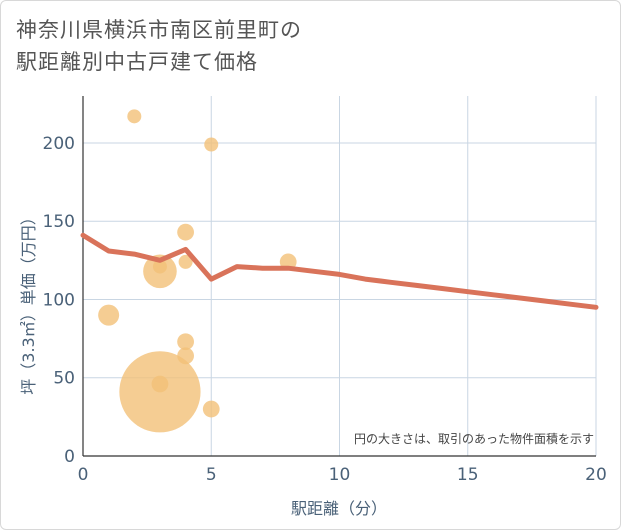 The width and height of the screenshot is (621, 530). I want to click on trend-line-group, so click(339, 271).